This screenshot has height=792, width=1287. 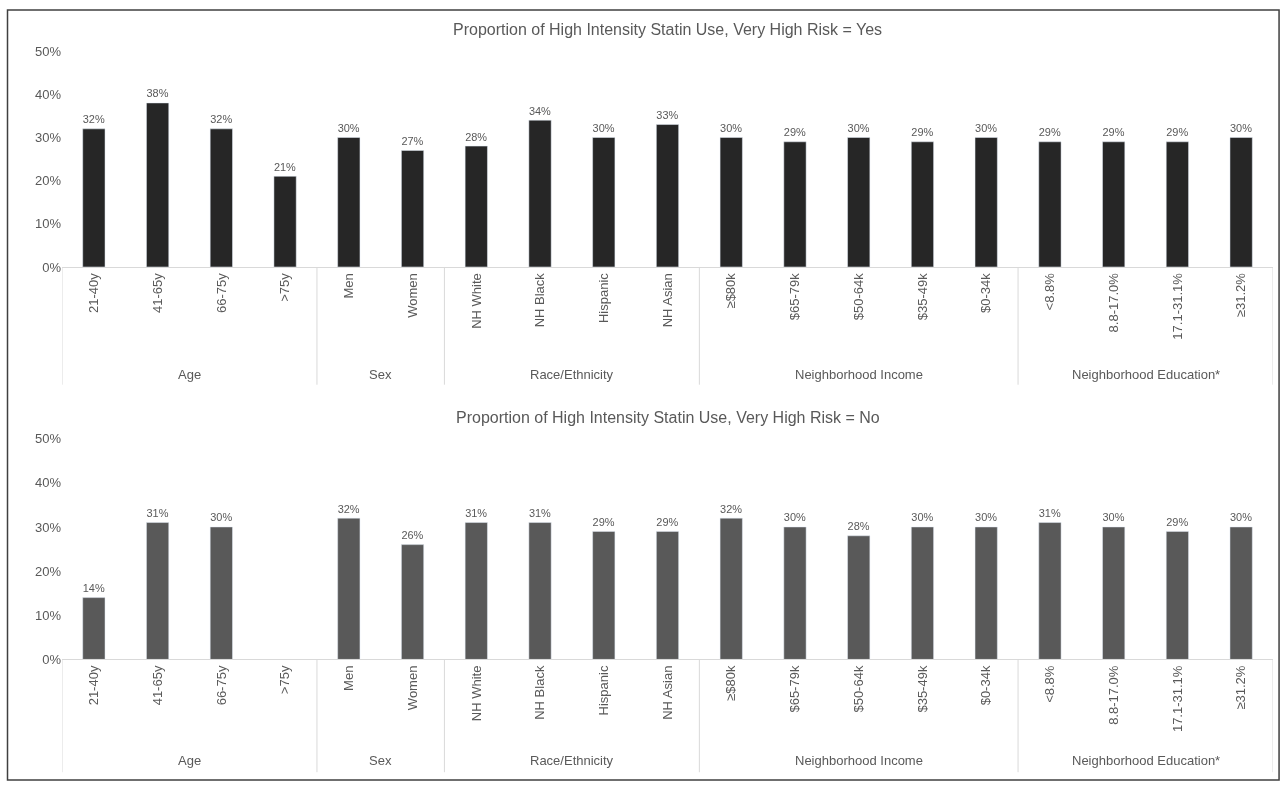 What do you see at coordinates (668, 29) in the screenshot?
I see `chart-title: Proportion of High Intensity Statin Use, Very High Risk = Yes` at bounding box center [668, 29].